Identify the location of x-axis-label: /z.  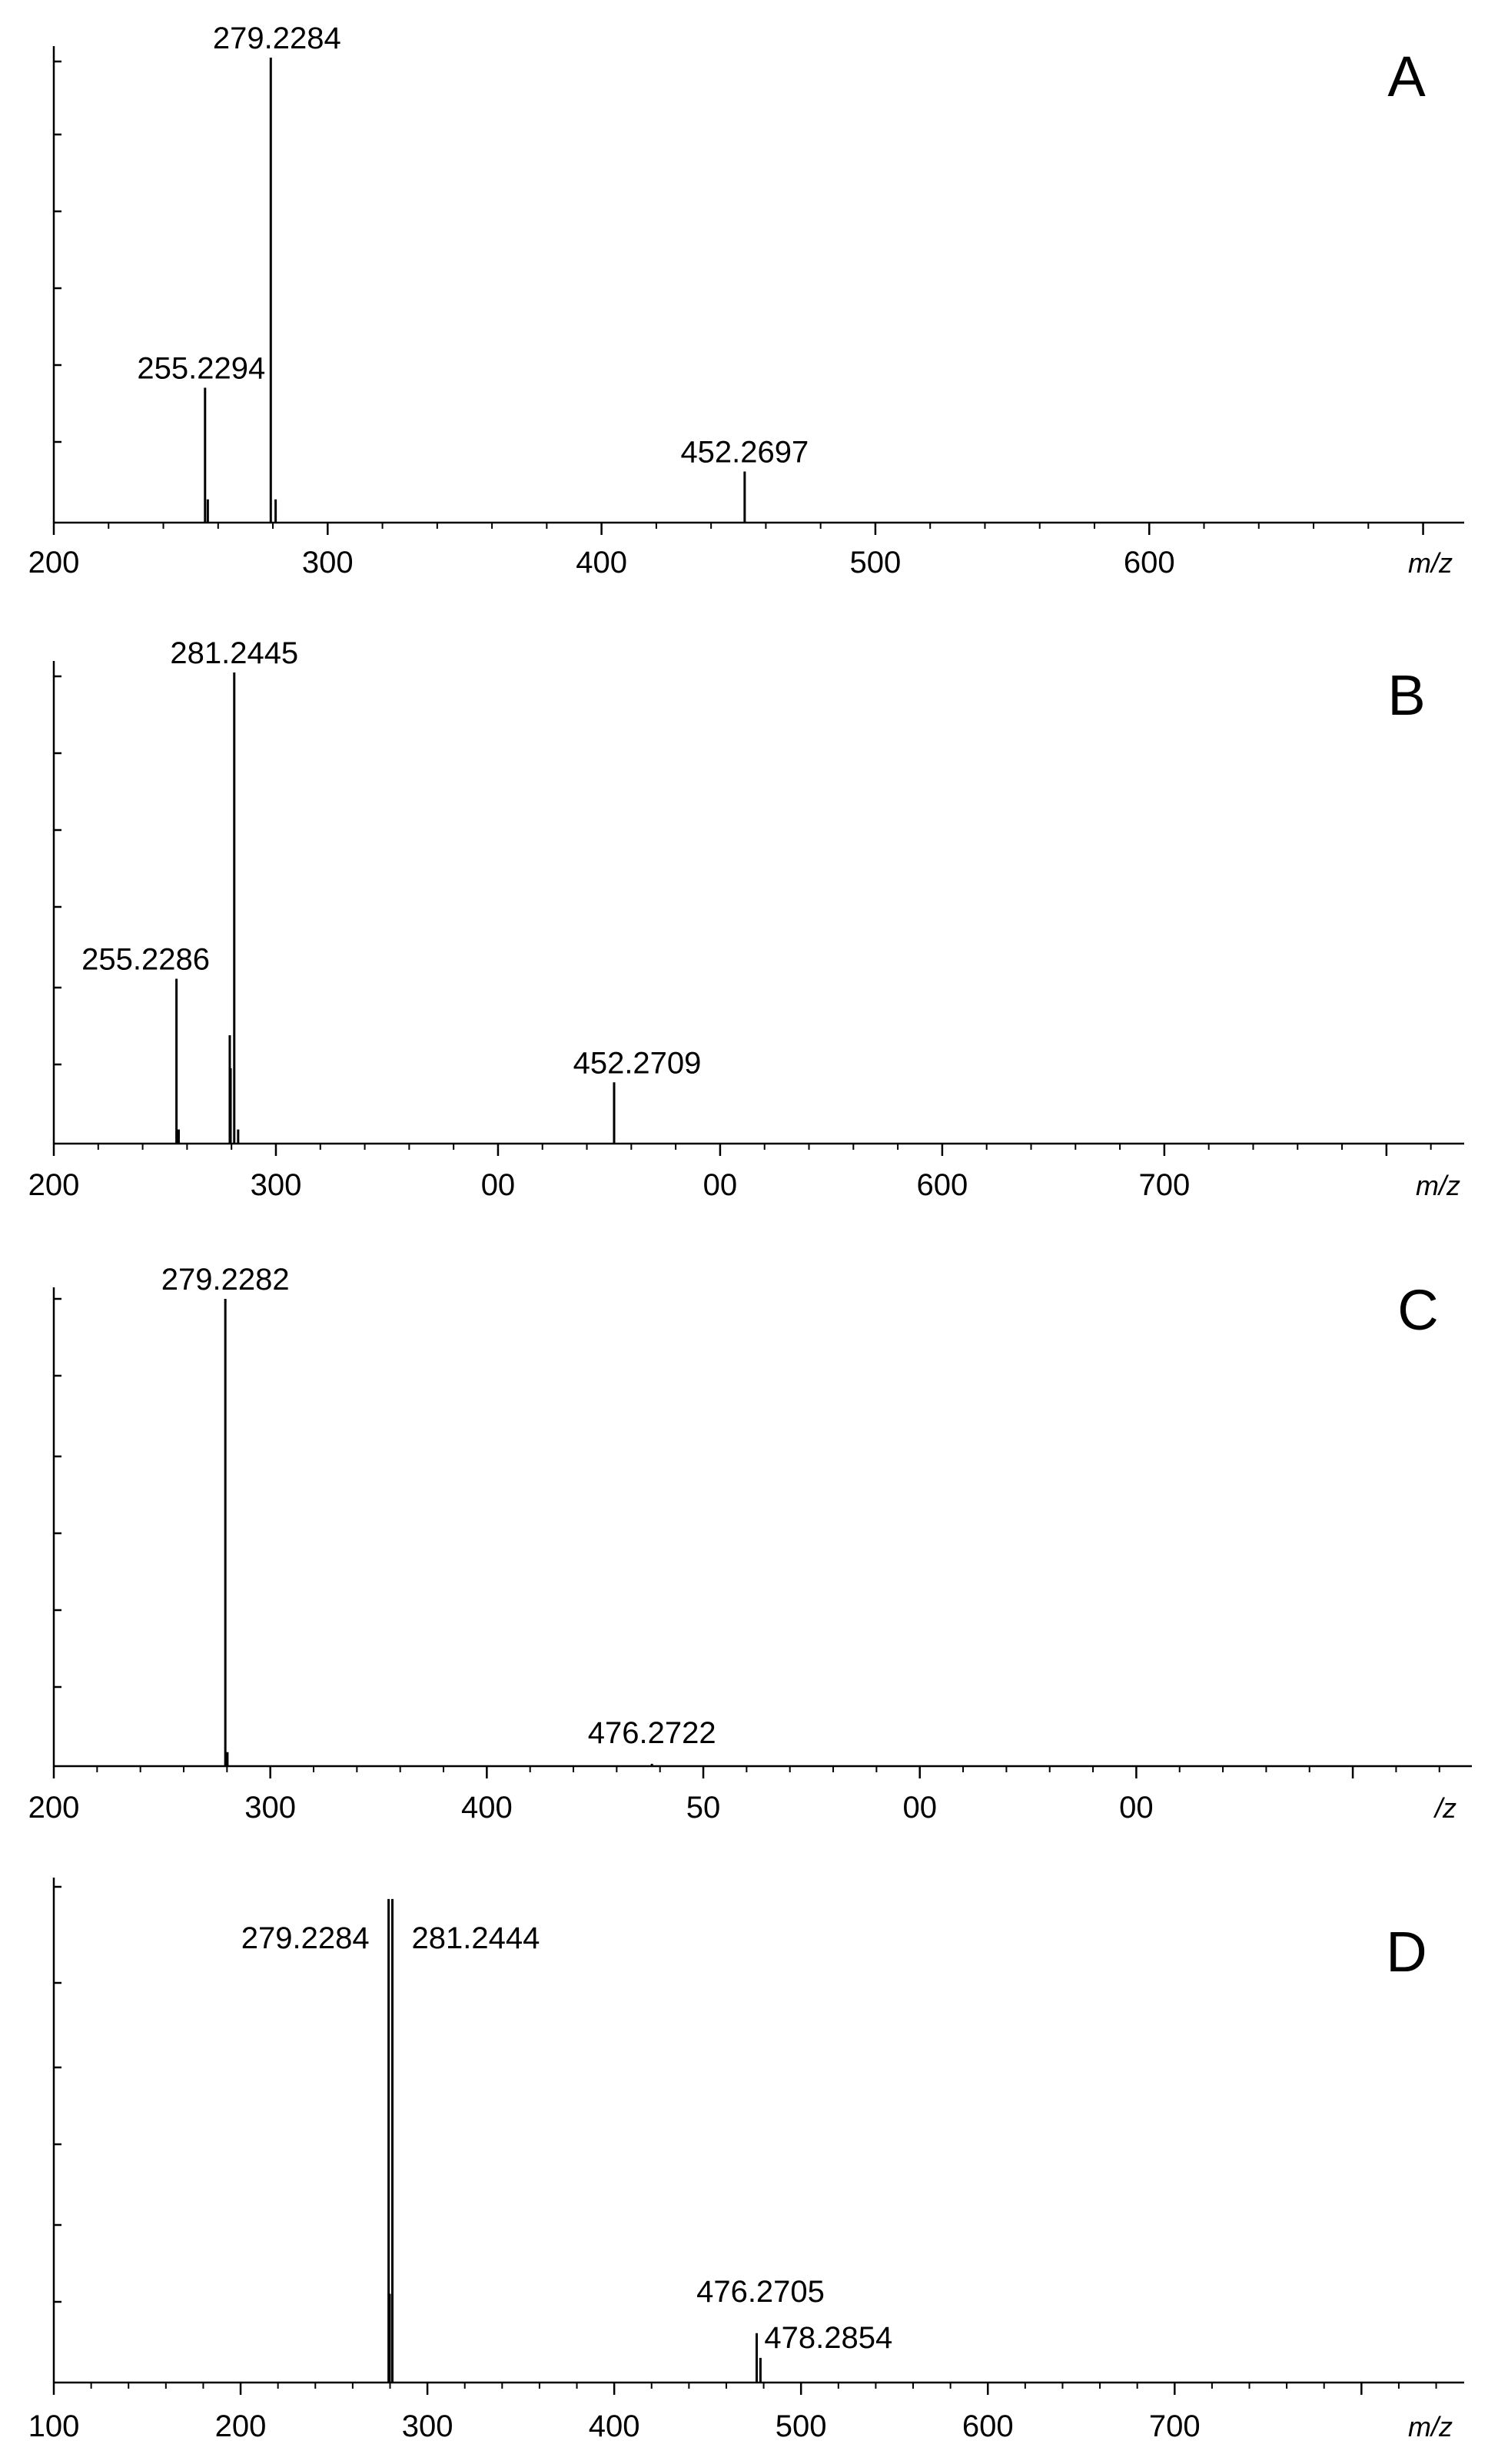
(1445, 1808).